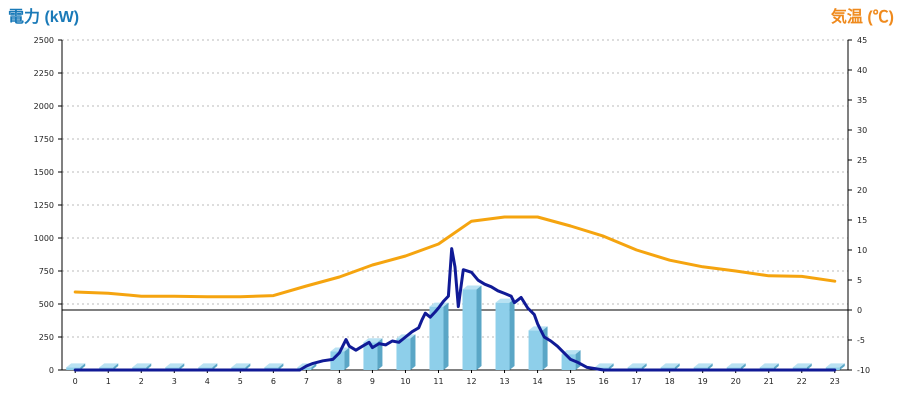 The width and height of the screenshot is (900, 400). I want to click on x-tick-label: 3, so click(174, 381).